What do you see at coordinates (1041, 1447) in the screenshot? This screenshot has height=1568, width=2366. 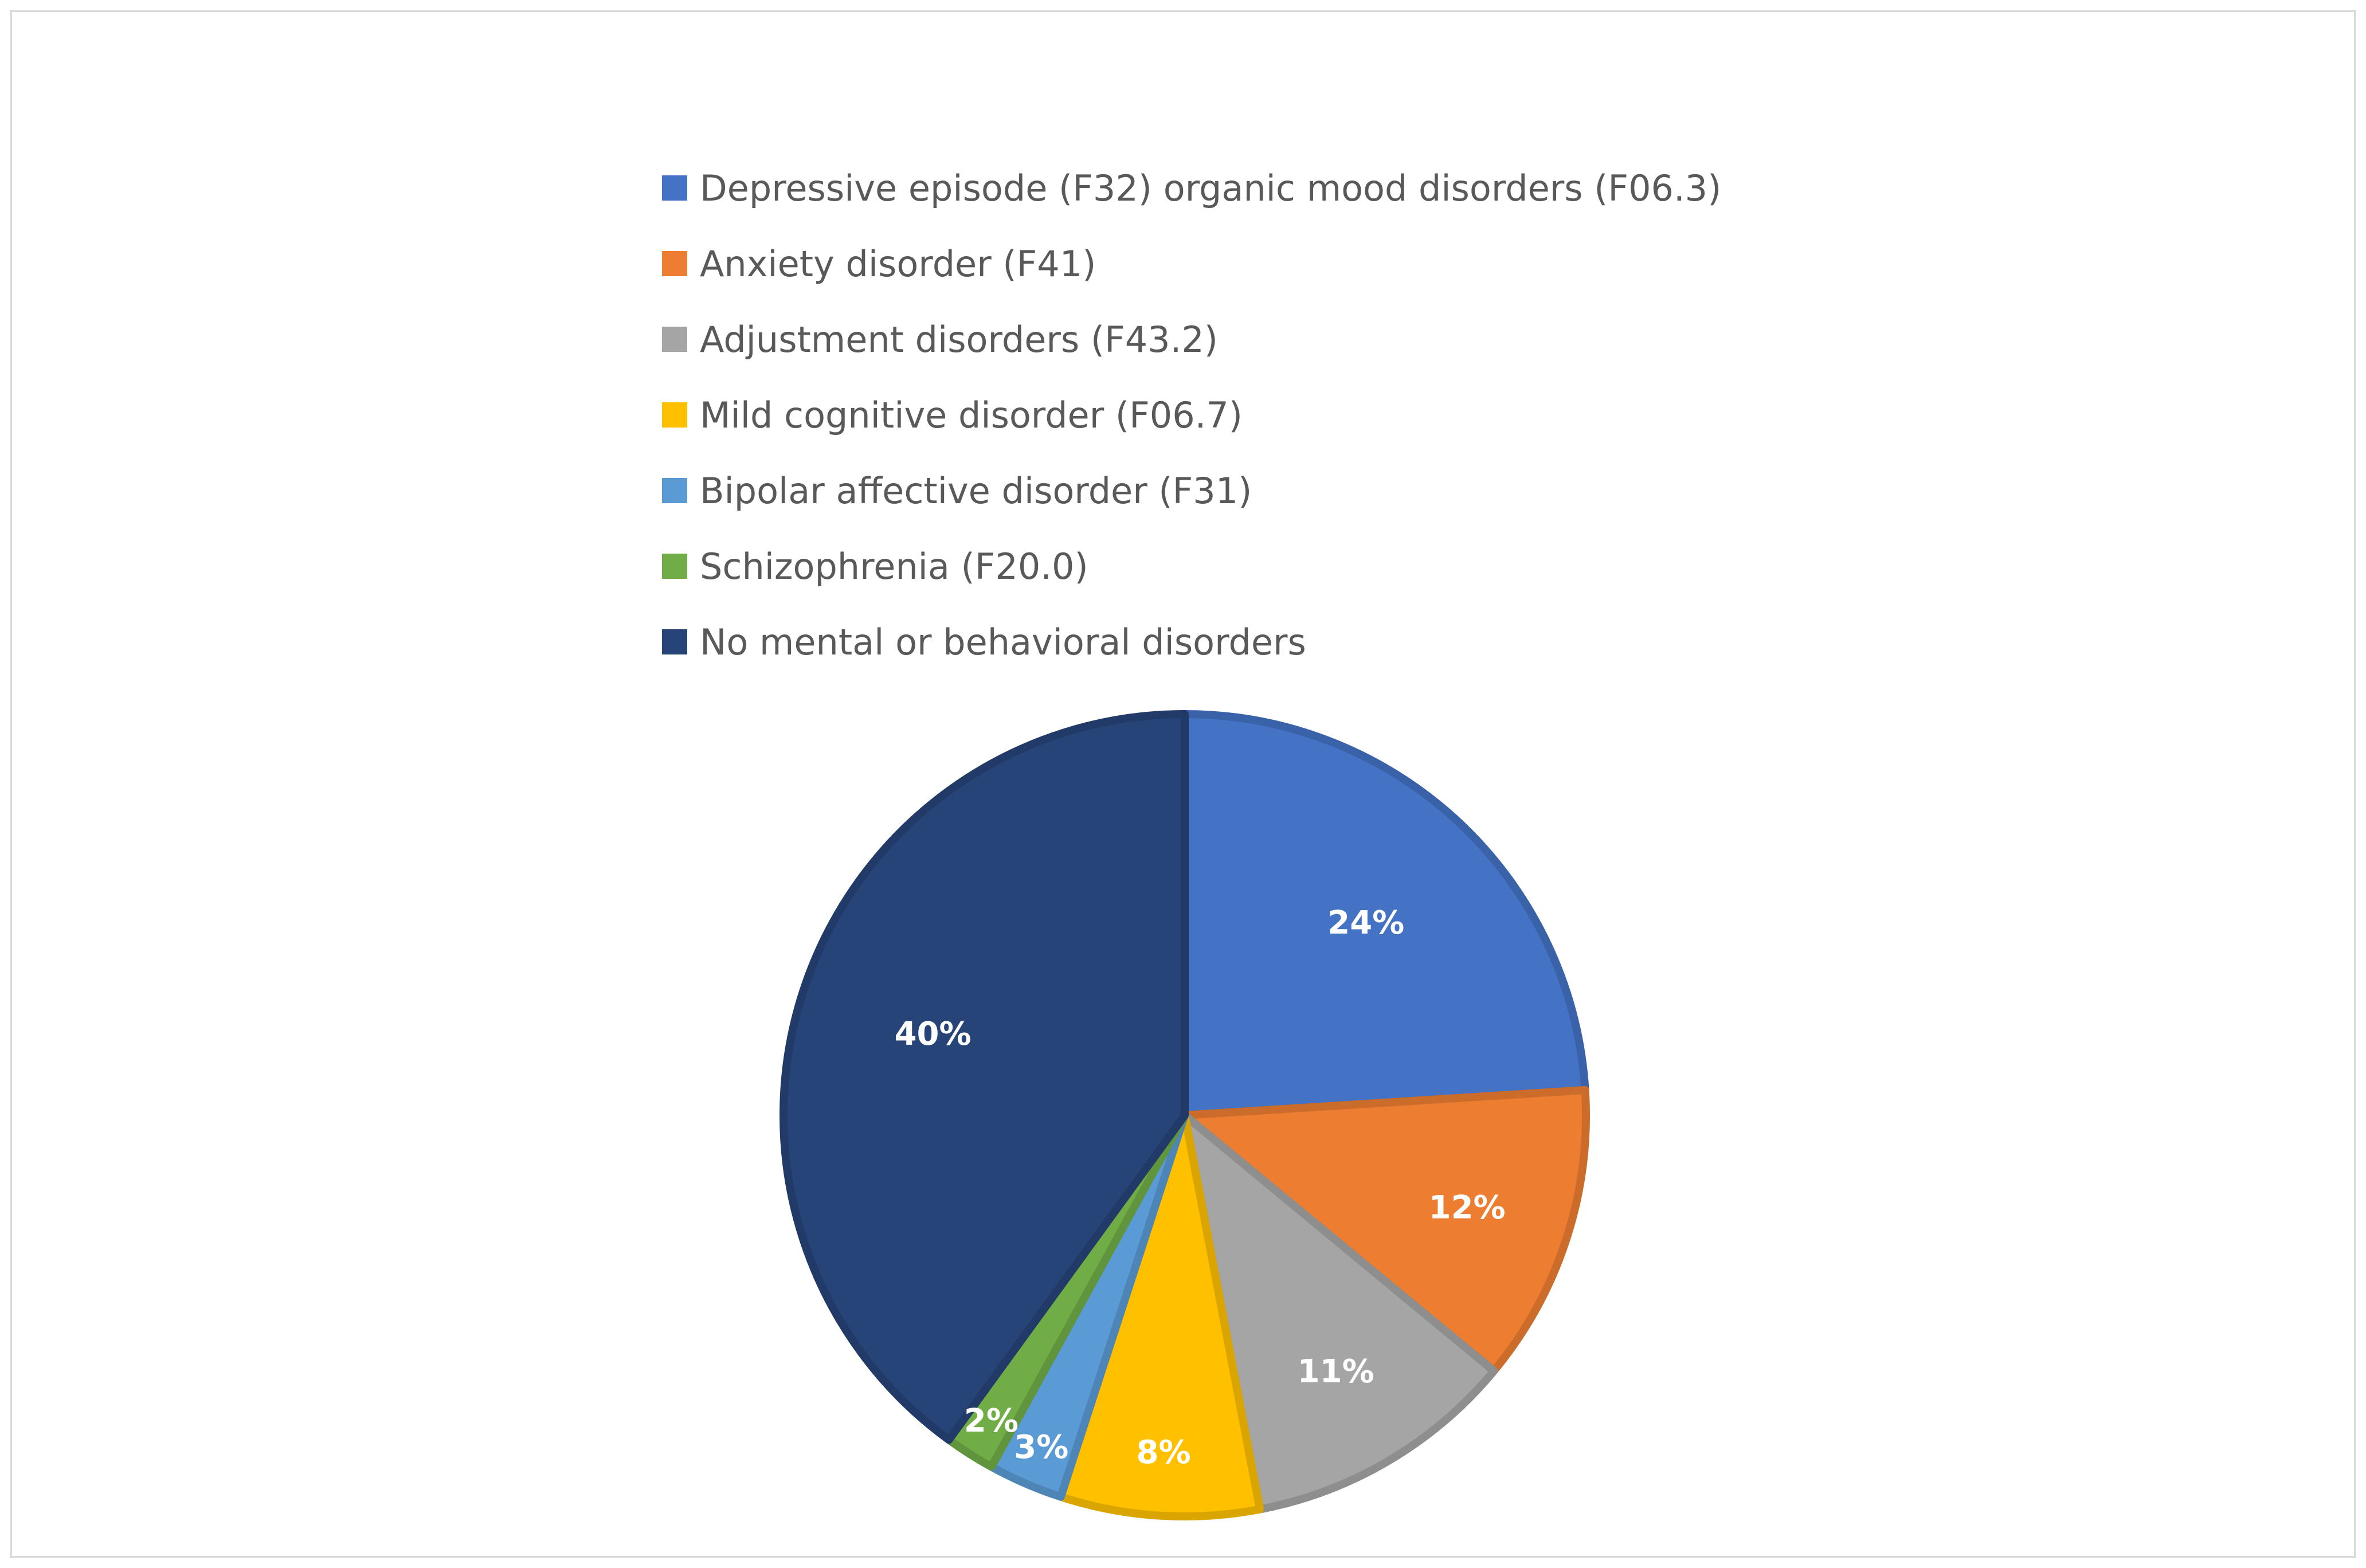 I see `data-label-bipolar-affective-disorder: 3%` at bounding box center [1041, 1447].